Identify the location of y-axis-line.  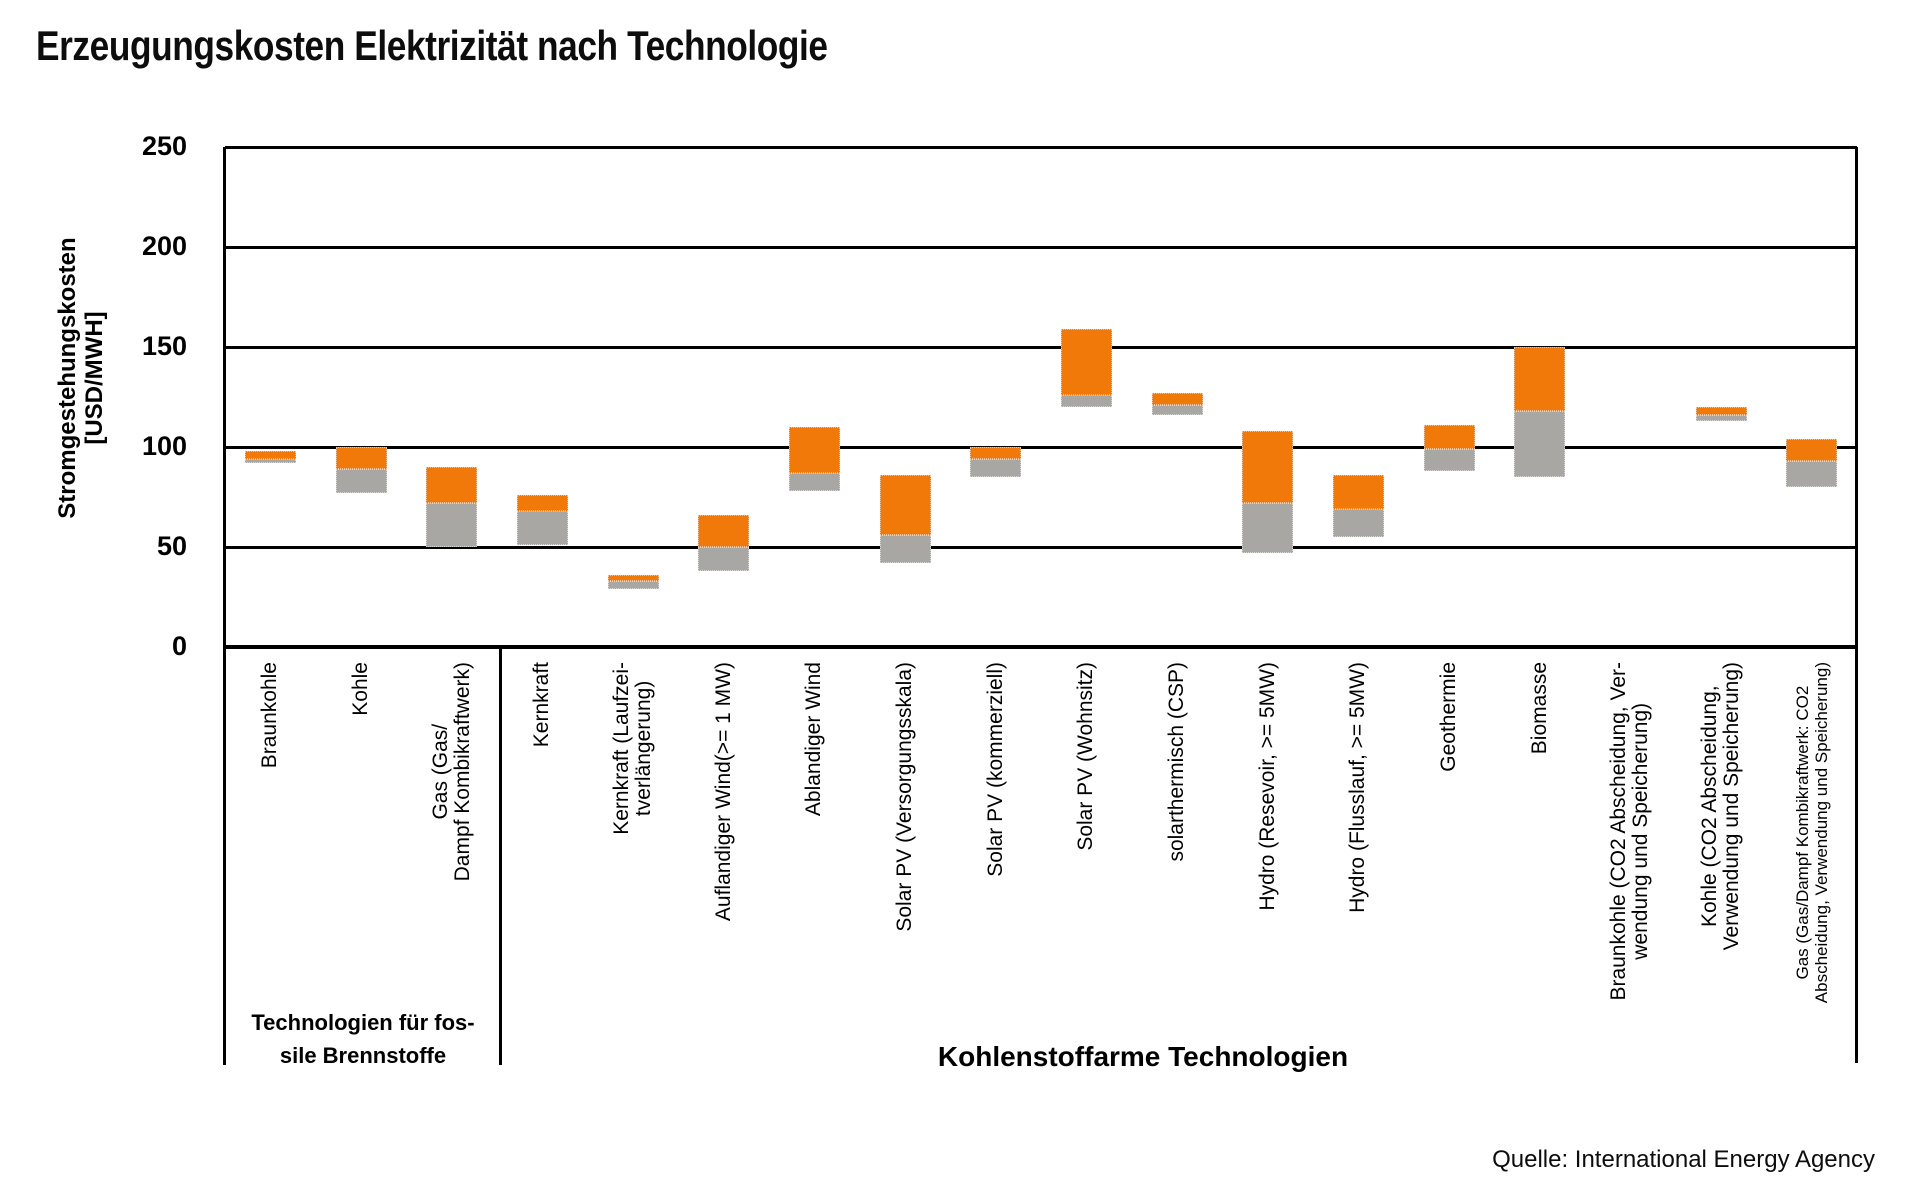
(224, 606).